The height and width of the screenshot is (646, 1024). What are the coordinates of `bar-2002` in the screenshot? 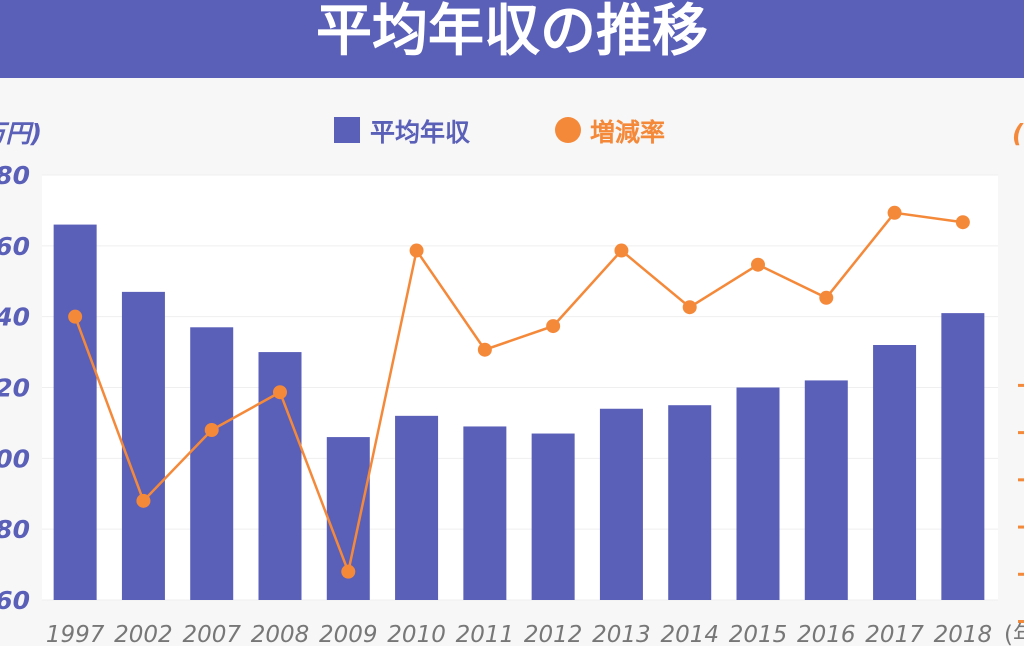 It's located at (143, 445).